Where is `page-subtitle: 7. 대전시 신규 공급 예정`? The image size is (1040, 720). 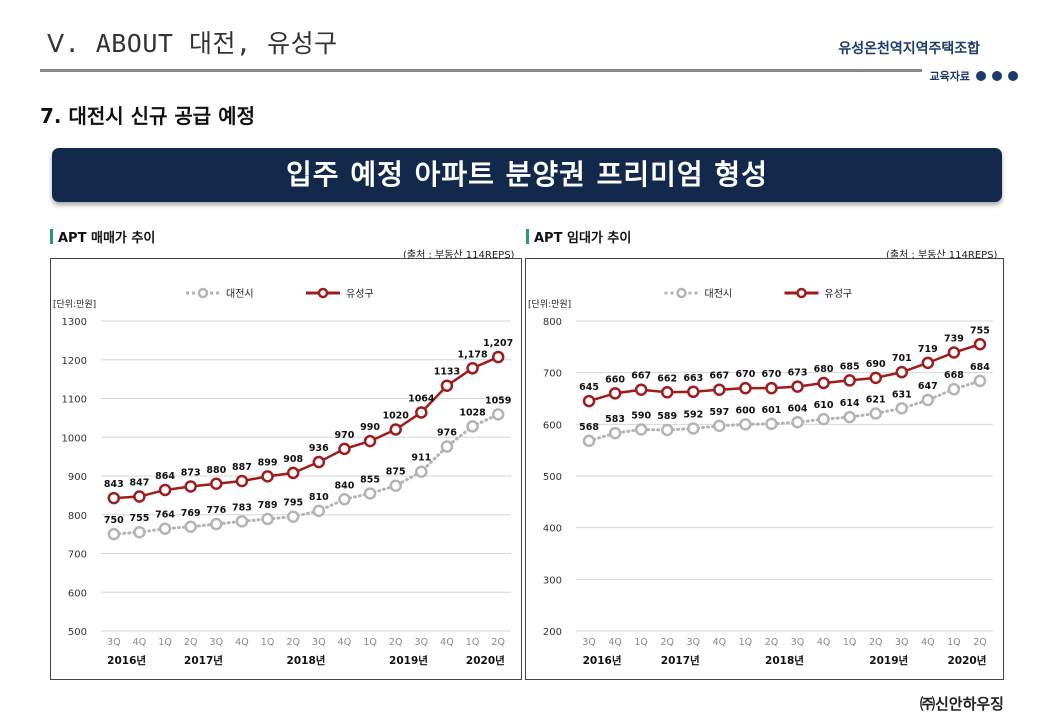 page-subtitle: 7. 대전시 신규 공급 예정 is located at coordinates (147, 116).